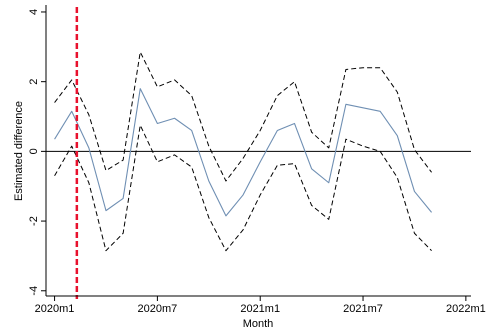 The width and height of the screenshot is (493, 334). What do you see at coordinates (34, 12) in the screenshot?
I see `y-tick-label: 4` at bounding box center [34, 12].